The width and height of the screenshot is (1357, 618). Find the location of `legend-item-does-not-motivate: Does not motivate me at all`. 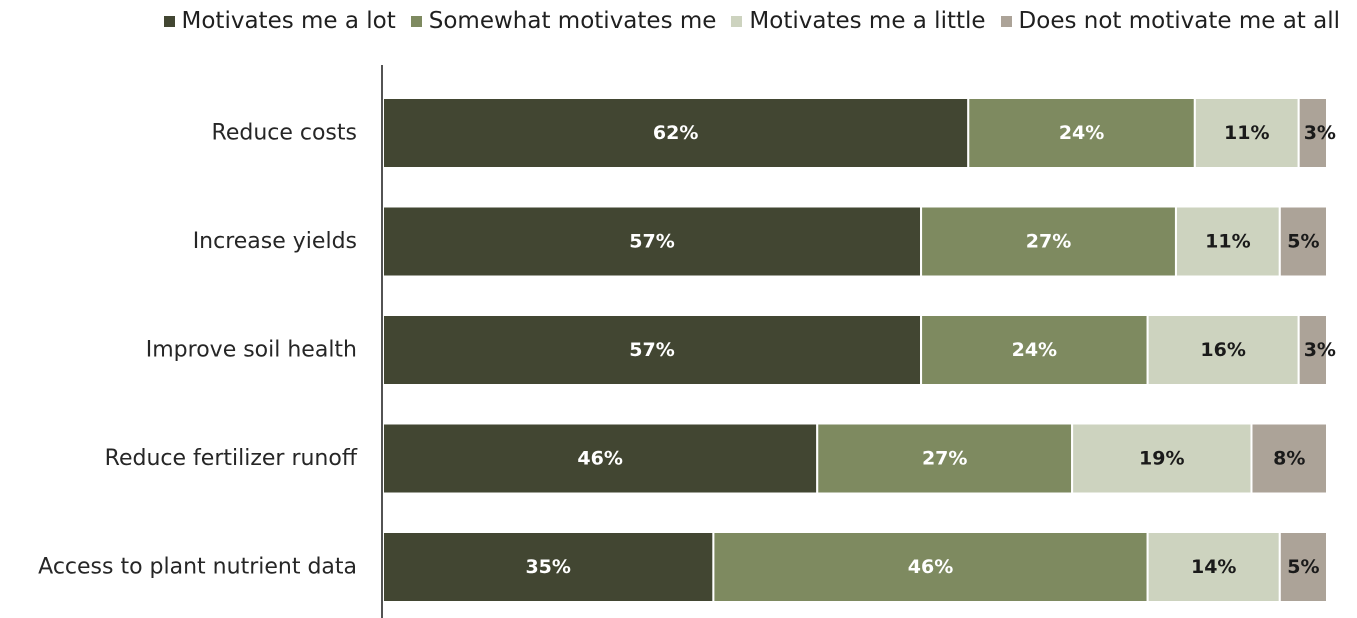

legend-item-does-not-motivate: Does not motivate me at all is located at coordinates (1170, 21).